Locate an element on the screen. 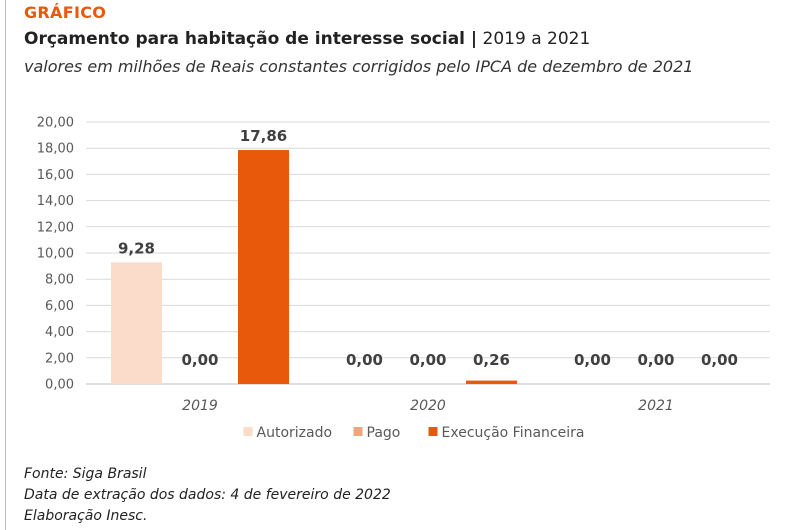 Image resolution: width=800 pixels, height=530 pixels. x-category-label: 2021 is located at coordinates (656, 406).